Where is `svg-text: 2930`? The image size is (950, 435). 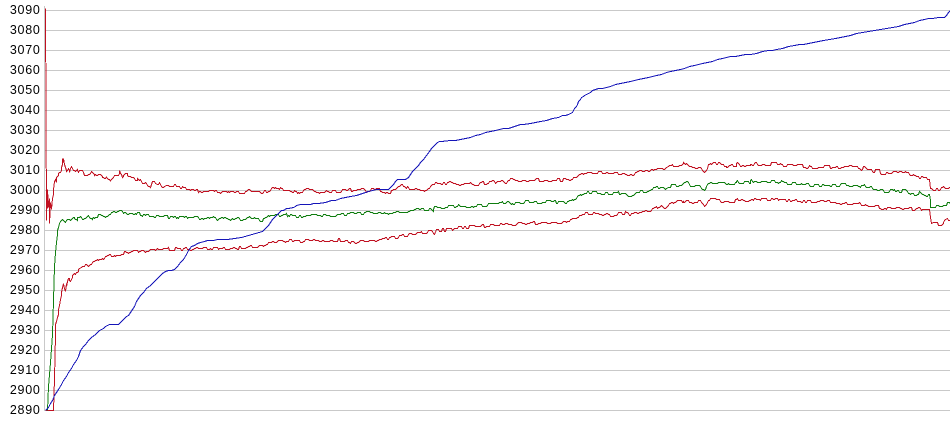
svg-text: 2930 is located at coordinates (25, 330).